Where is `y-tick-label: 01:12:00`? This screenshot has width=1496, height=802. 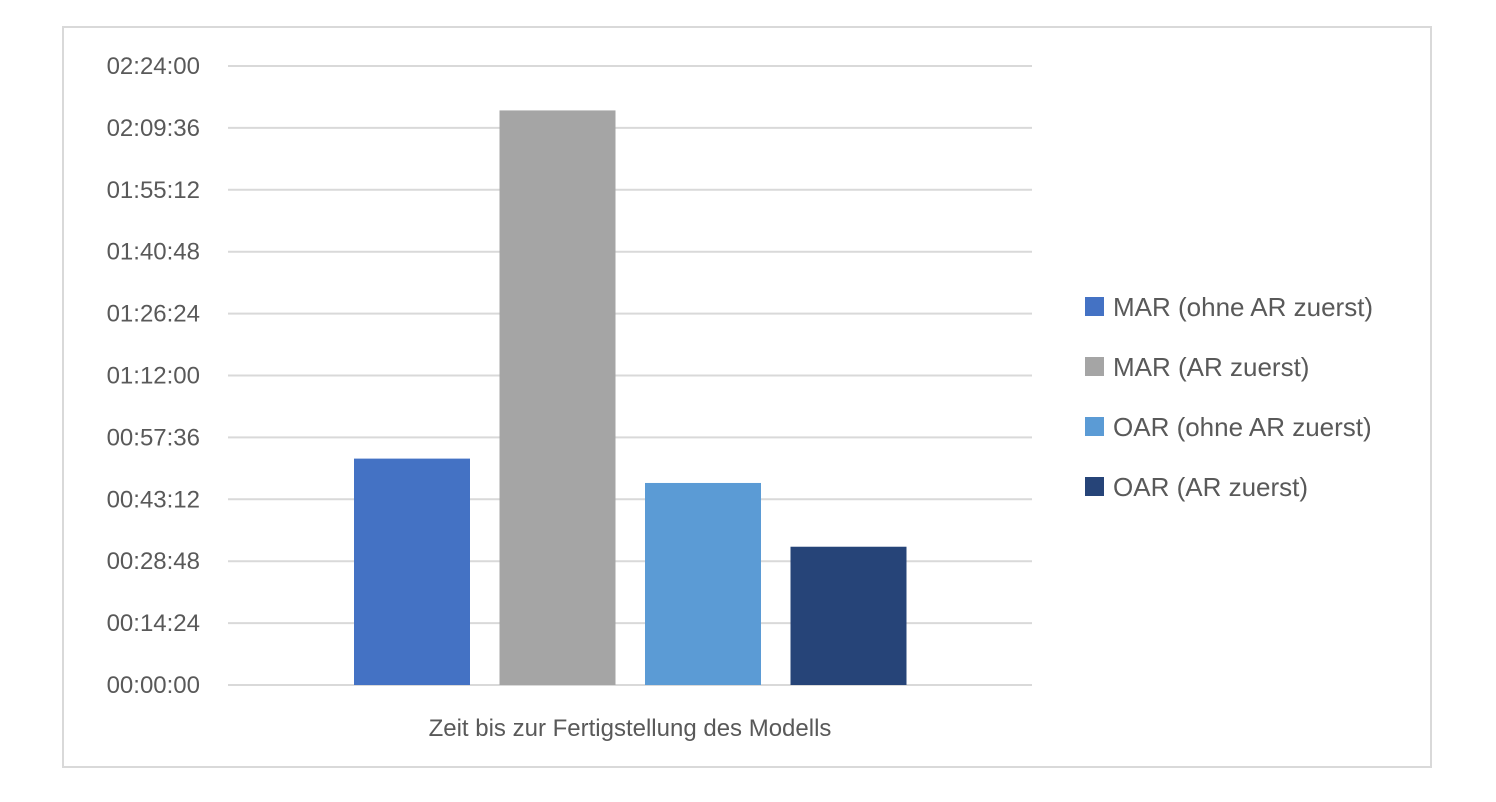
y-tick-label: 01:12:00 is located at coordinates (153, 376).